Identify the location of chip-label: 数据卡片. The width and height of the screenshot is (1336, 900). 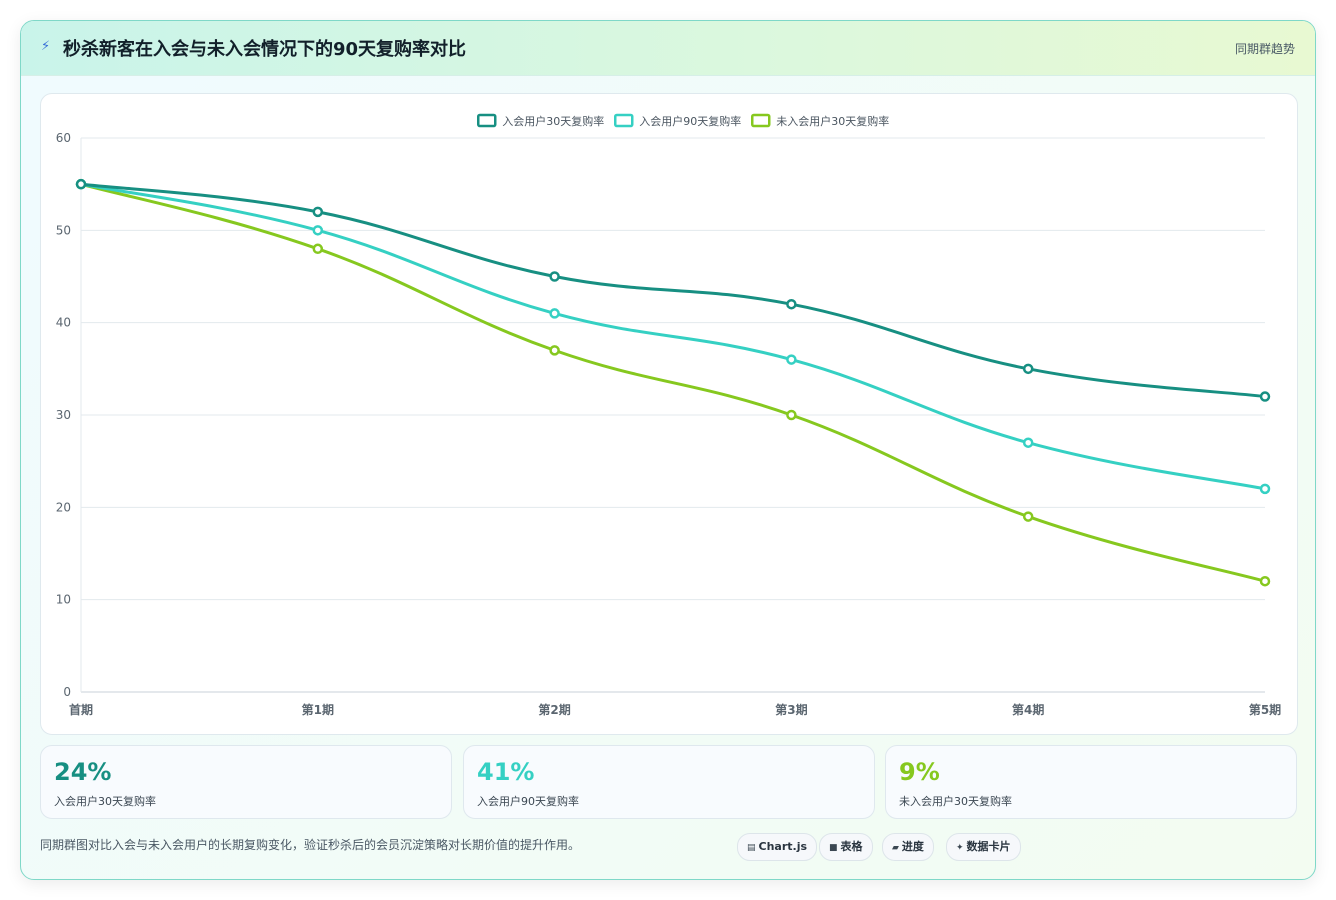
(988, 846).